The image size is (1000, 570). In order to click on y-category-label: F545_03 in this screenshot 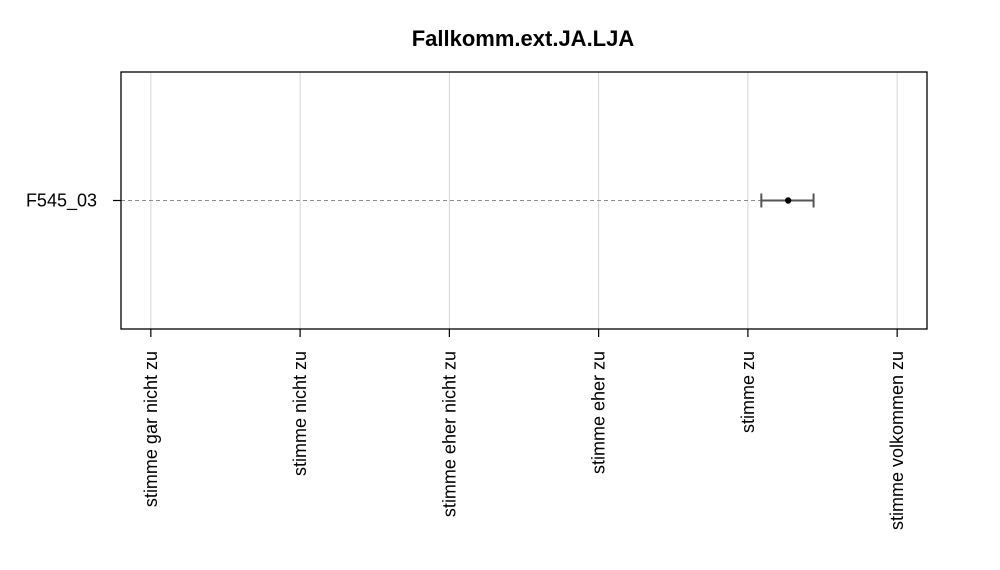, I will do `click(61, 201)`.